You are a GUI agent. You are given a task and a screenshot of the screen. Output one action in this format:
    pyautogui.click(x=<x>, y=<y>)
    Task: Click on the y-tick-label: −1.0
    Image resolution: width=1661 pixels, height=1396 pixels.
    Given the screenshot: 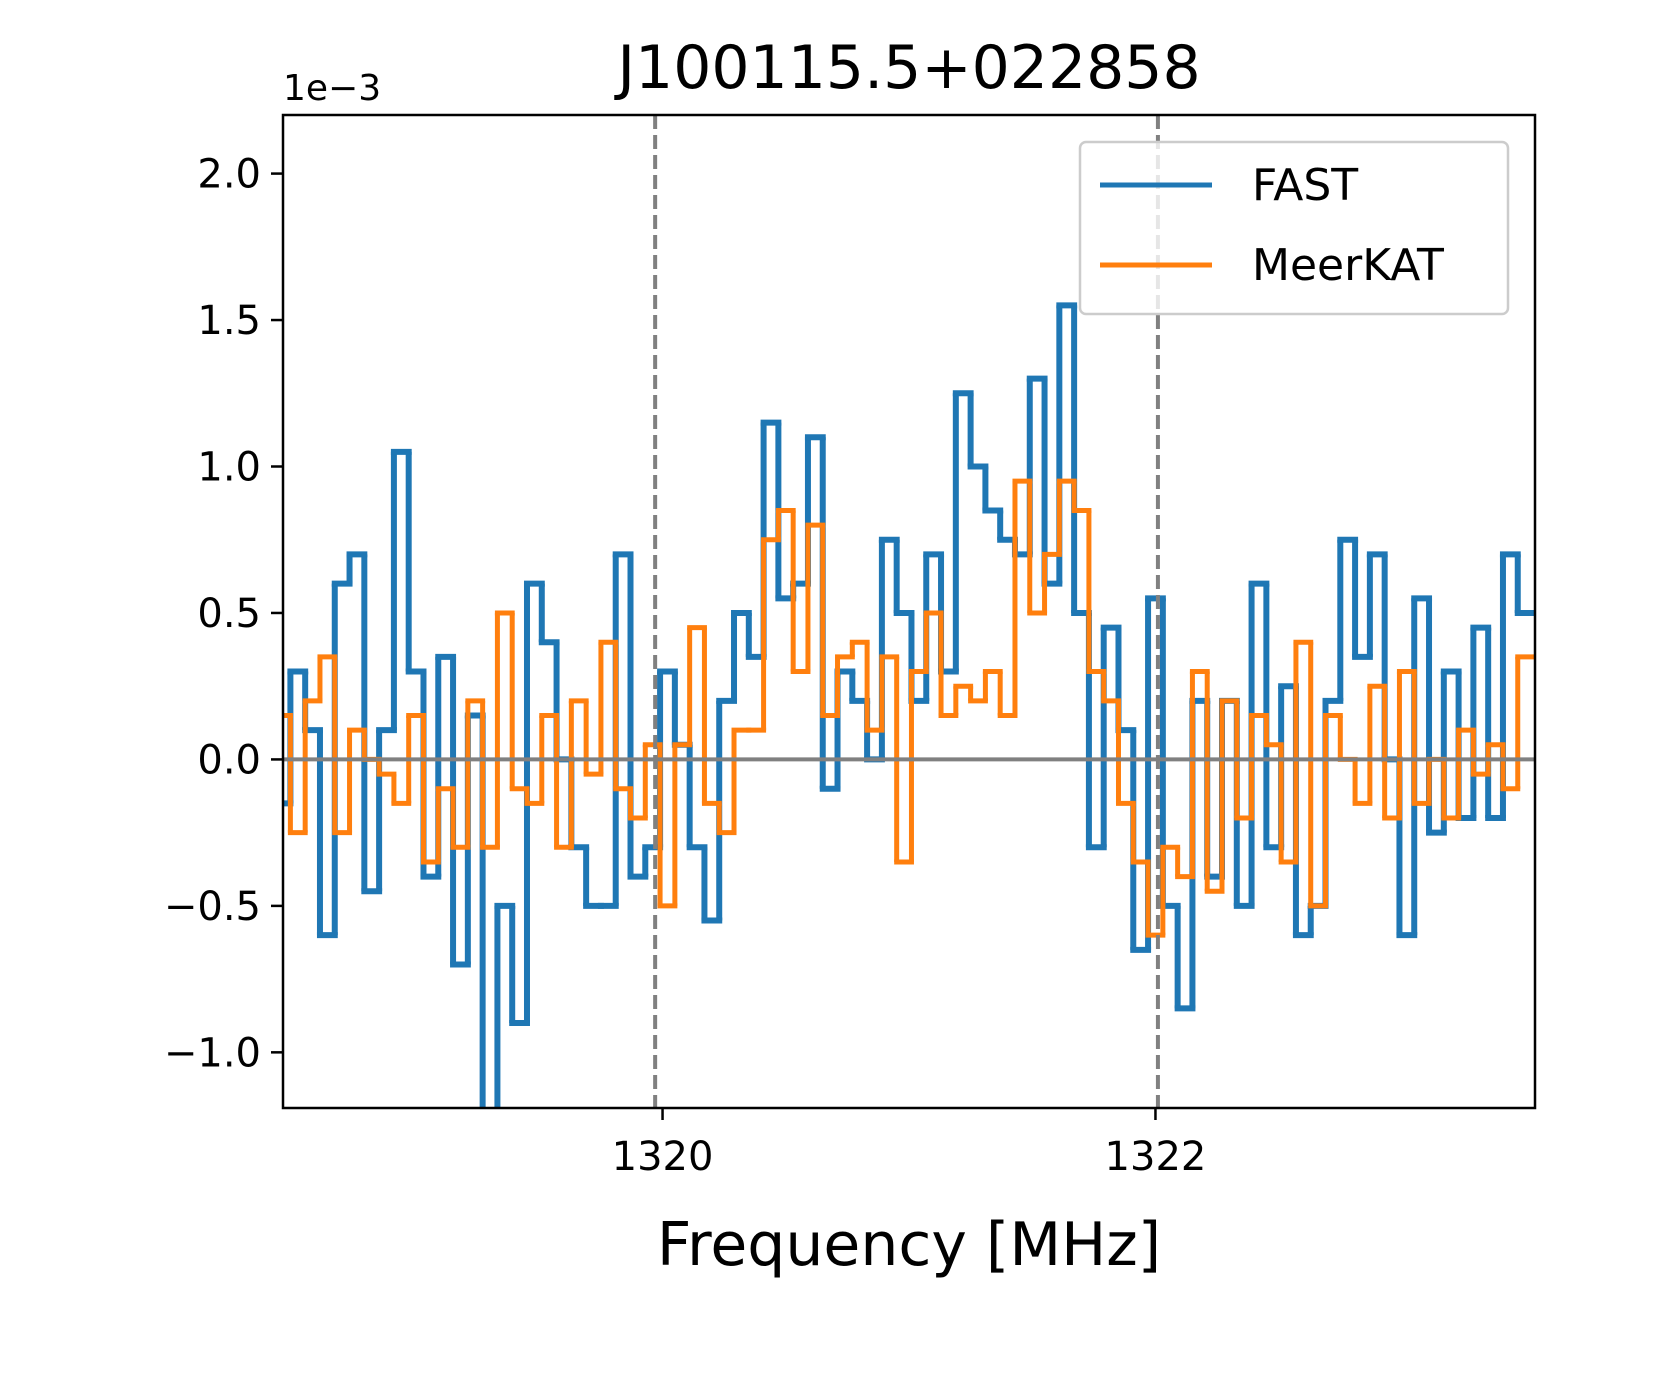 What is the action you would take?
    pyautogui.click(x=212, y=1053)
    